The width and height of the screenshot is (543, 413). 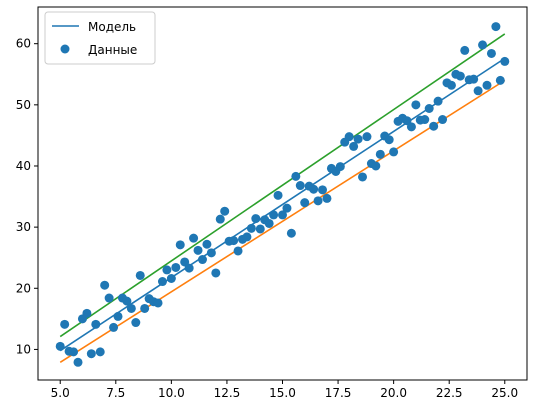 I want to click on x-tick-label: 17.5, so click(x=338, y=393).